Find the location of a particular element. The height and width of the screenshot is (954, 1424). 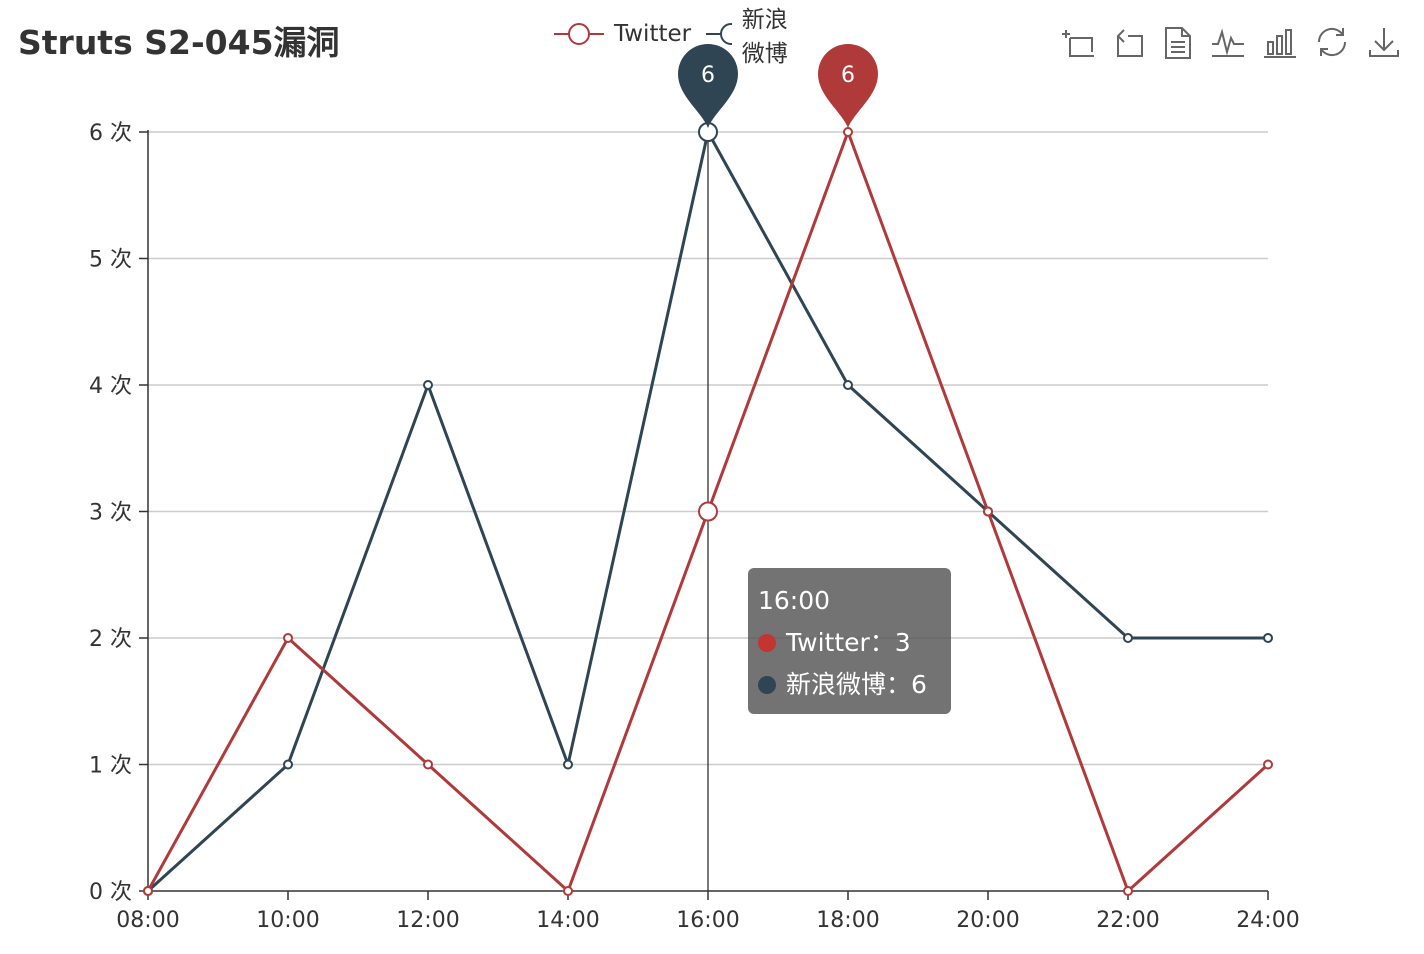

x-tick-label: 24:00 is located at coordinates (1267, 920).